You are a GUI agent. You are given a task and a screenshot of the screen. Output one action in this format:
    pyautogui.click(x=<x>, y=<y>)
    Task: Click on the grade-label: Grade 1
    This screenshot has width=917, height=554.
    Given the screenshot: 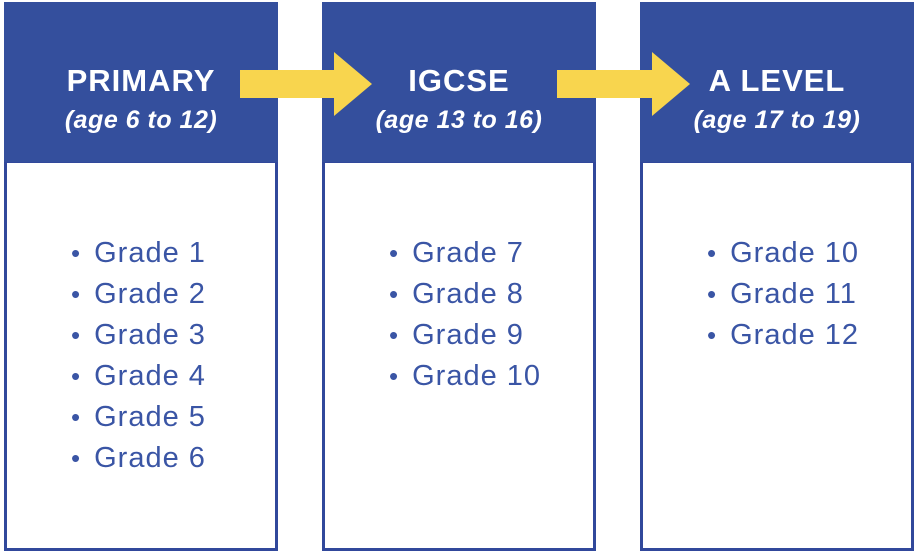 What is the action you would take?
    pyautogui.click(x=150, y=253)
    